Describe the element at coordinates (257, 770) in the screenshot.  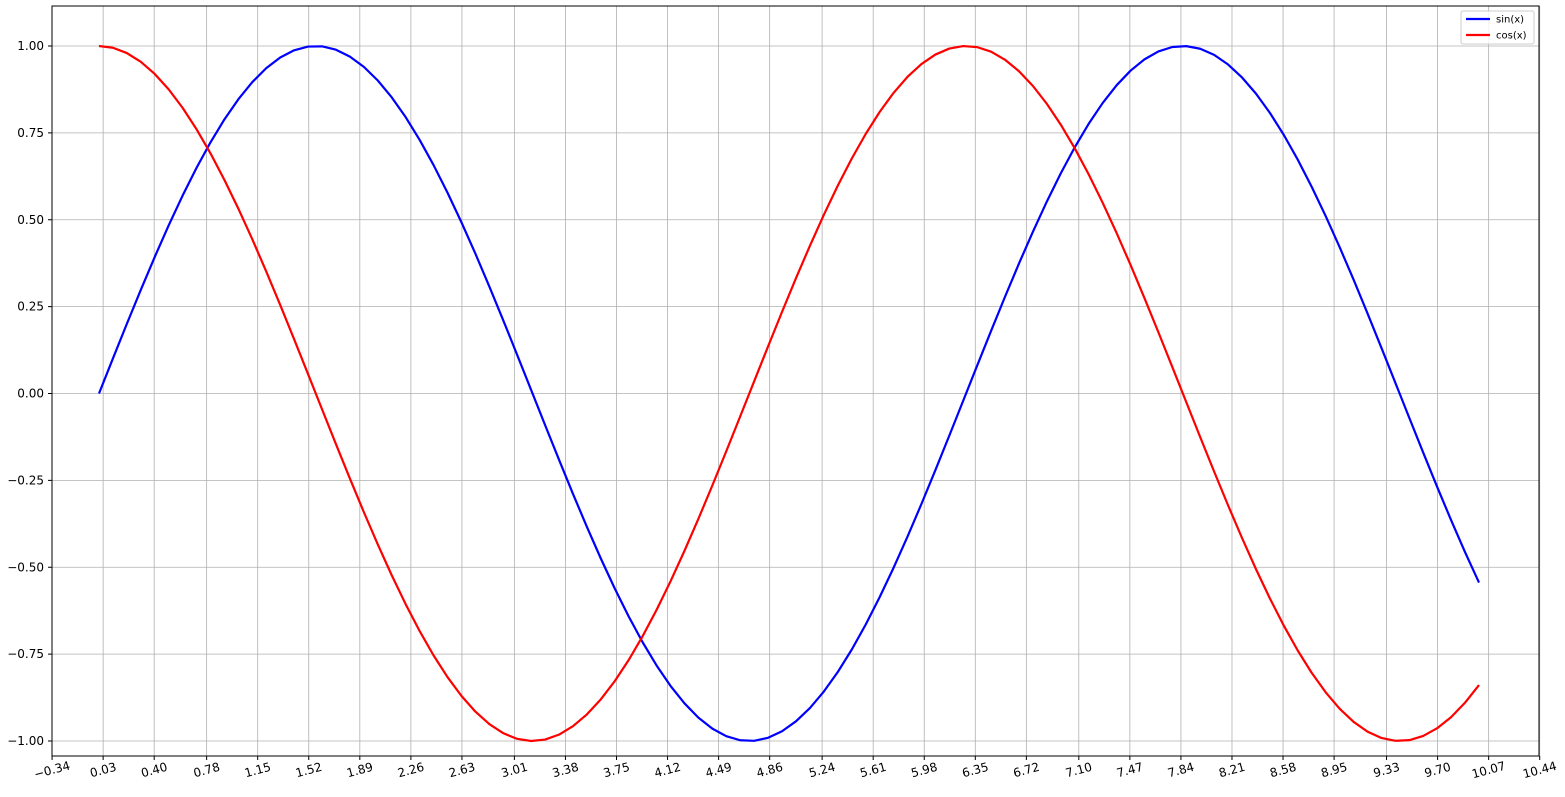
I see `x-tick-label: 1.15` at that location.